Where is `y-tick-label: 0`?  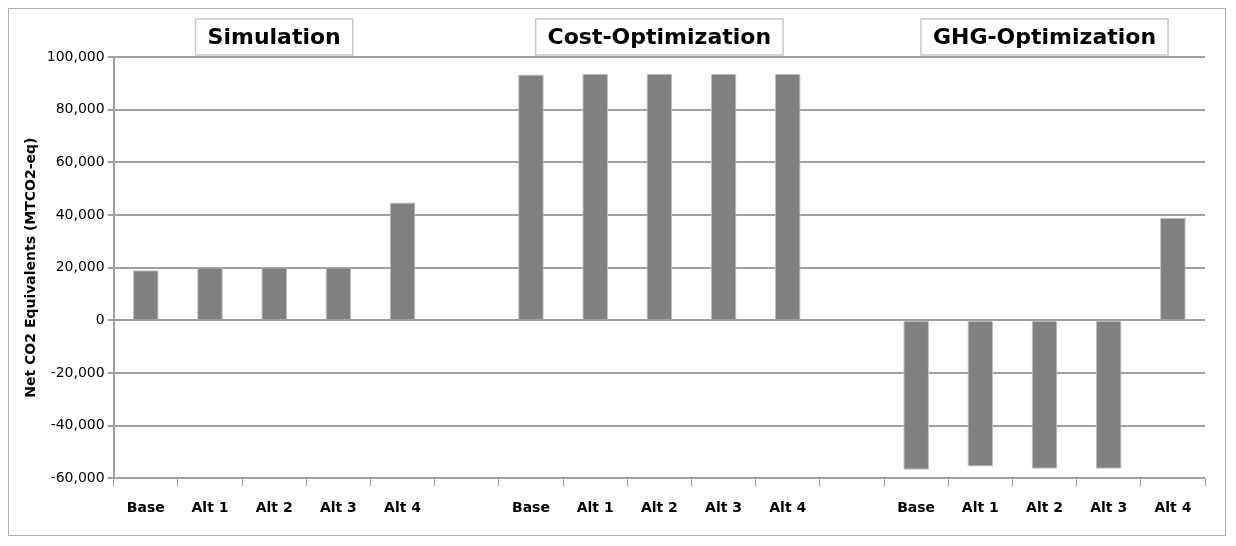
y-tick-label: 0 is located at coordinates (100, 318).